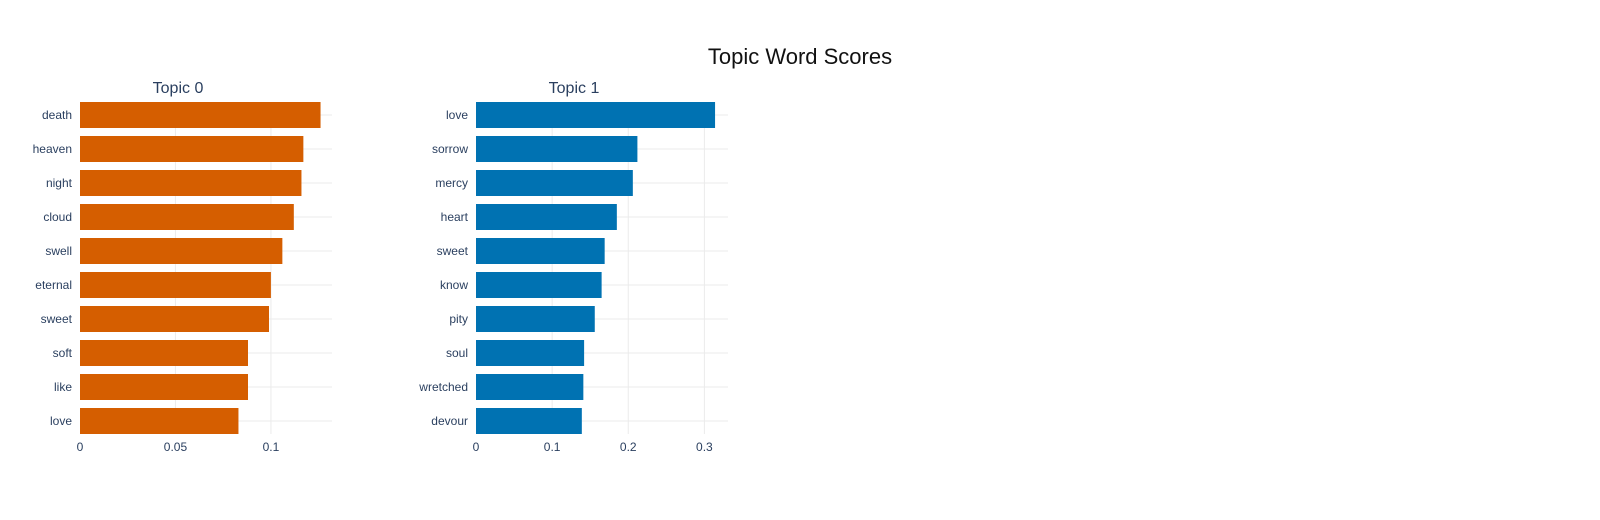 The image size is (1600, 520). Describe the element at coordinates (59, 183) in the screenshot. I see `category-label: night` at that location.